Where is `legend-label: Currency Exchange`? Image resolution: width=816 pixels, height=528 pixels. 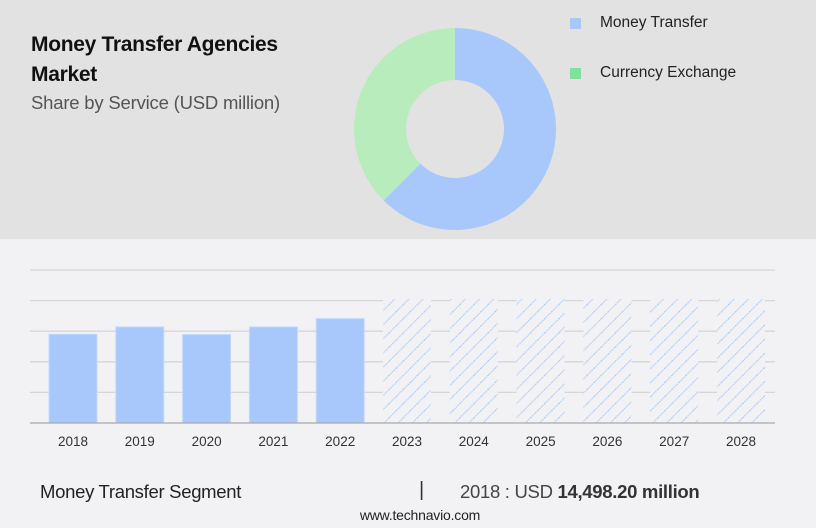 legend-label: Currency Exchange is located at coordinates (668, 72).